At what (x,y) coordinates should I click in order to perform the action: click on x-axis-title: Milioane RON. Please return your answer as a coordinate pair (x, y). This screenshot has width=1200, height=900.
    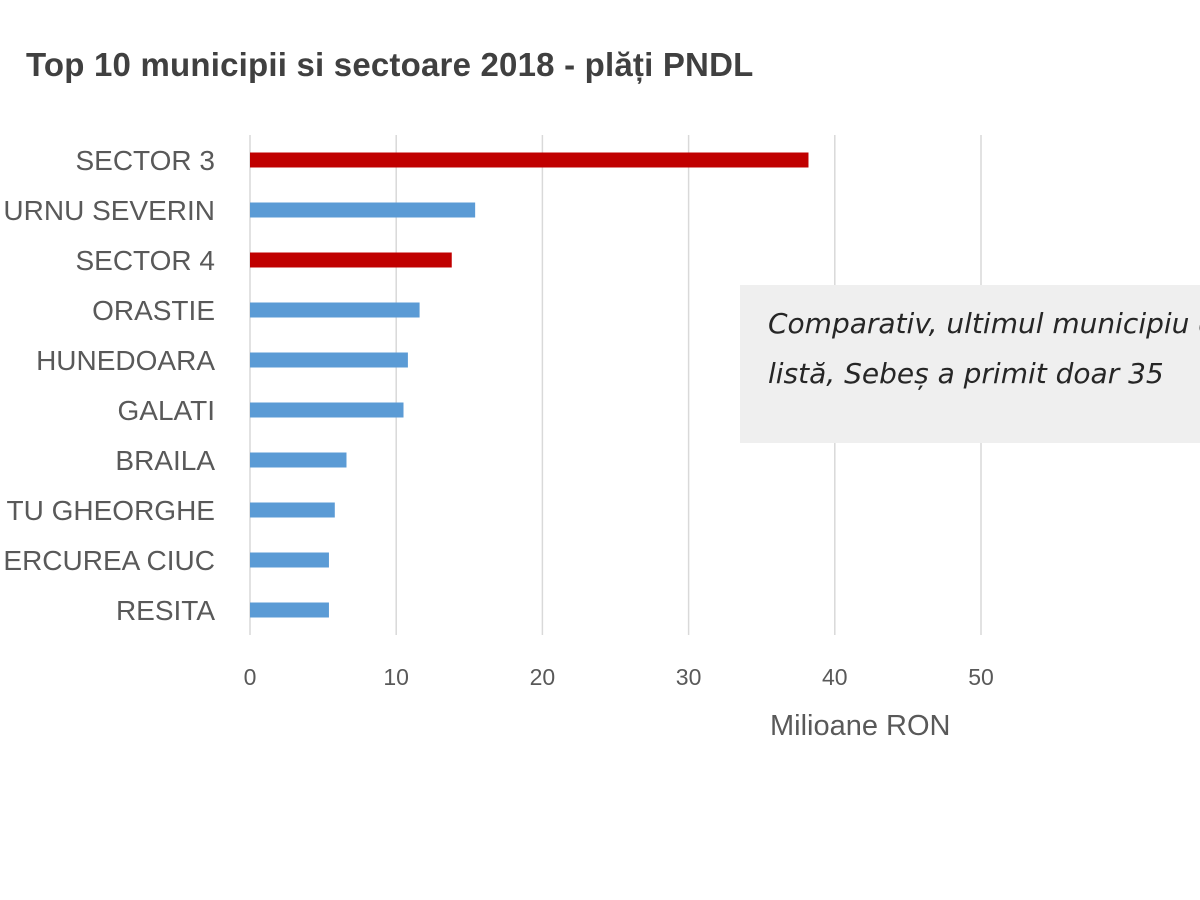
    Looking at the image, I should click on (860, 726).